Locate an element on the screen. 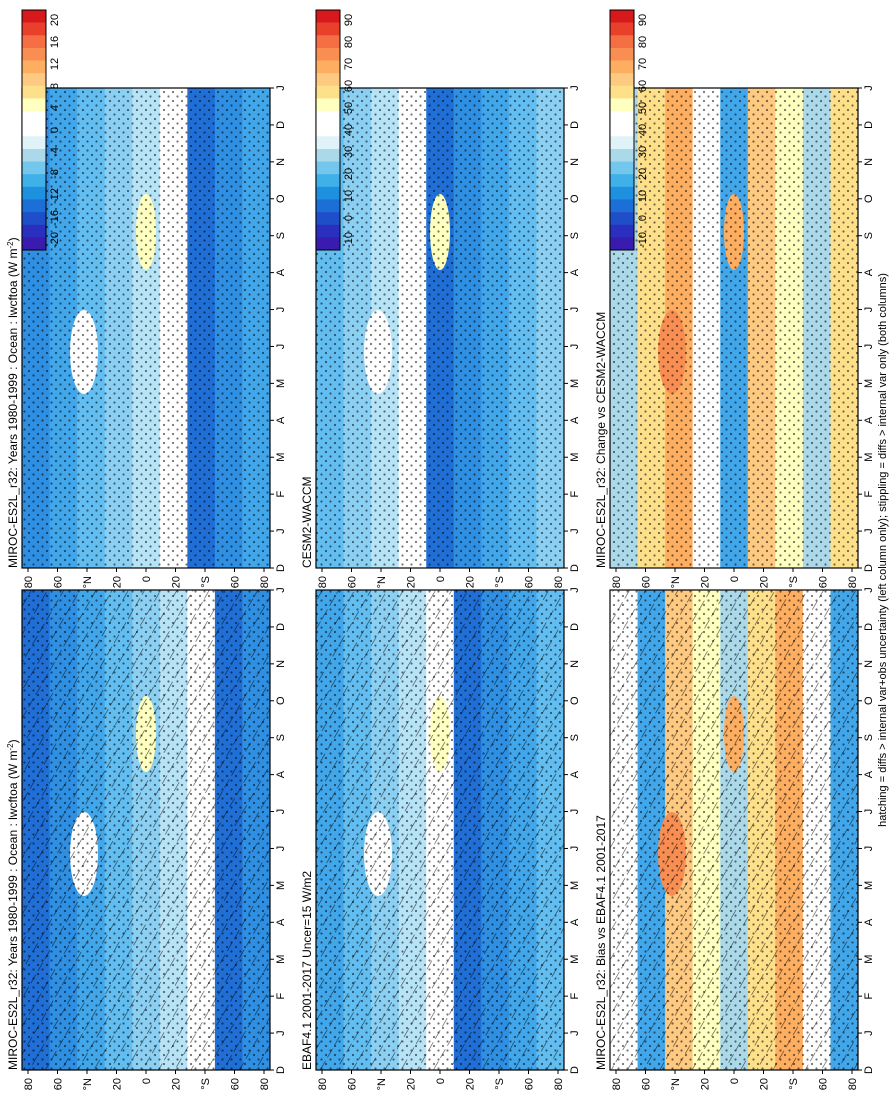 The width and height of the screenshot is (895, 1105). colorbar-value-middle: 90 80 70 60 50 40 30 20 10 0 -10 is located at coordinates (335, 130).